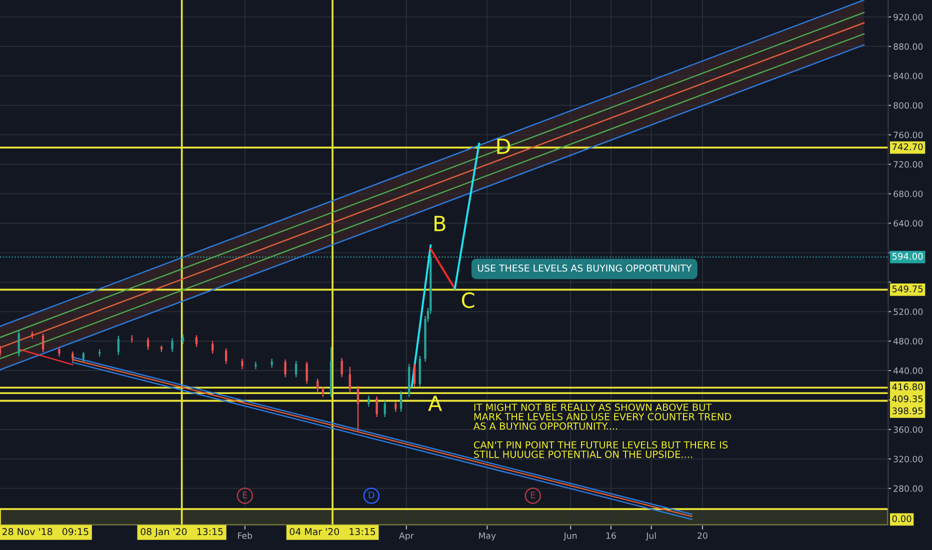 The width and height of the screenshot is (932, 550). What do you see at coordinates (487, 536) in the screenshot?
I see `x-tick-label: May` at bounding box center [487, 536].